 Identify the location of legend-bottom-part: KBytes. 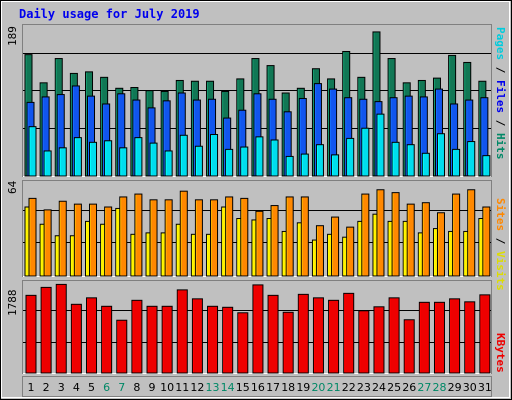
(500, 353).